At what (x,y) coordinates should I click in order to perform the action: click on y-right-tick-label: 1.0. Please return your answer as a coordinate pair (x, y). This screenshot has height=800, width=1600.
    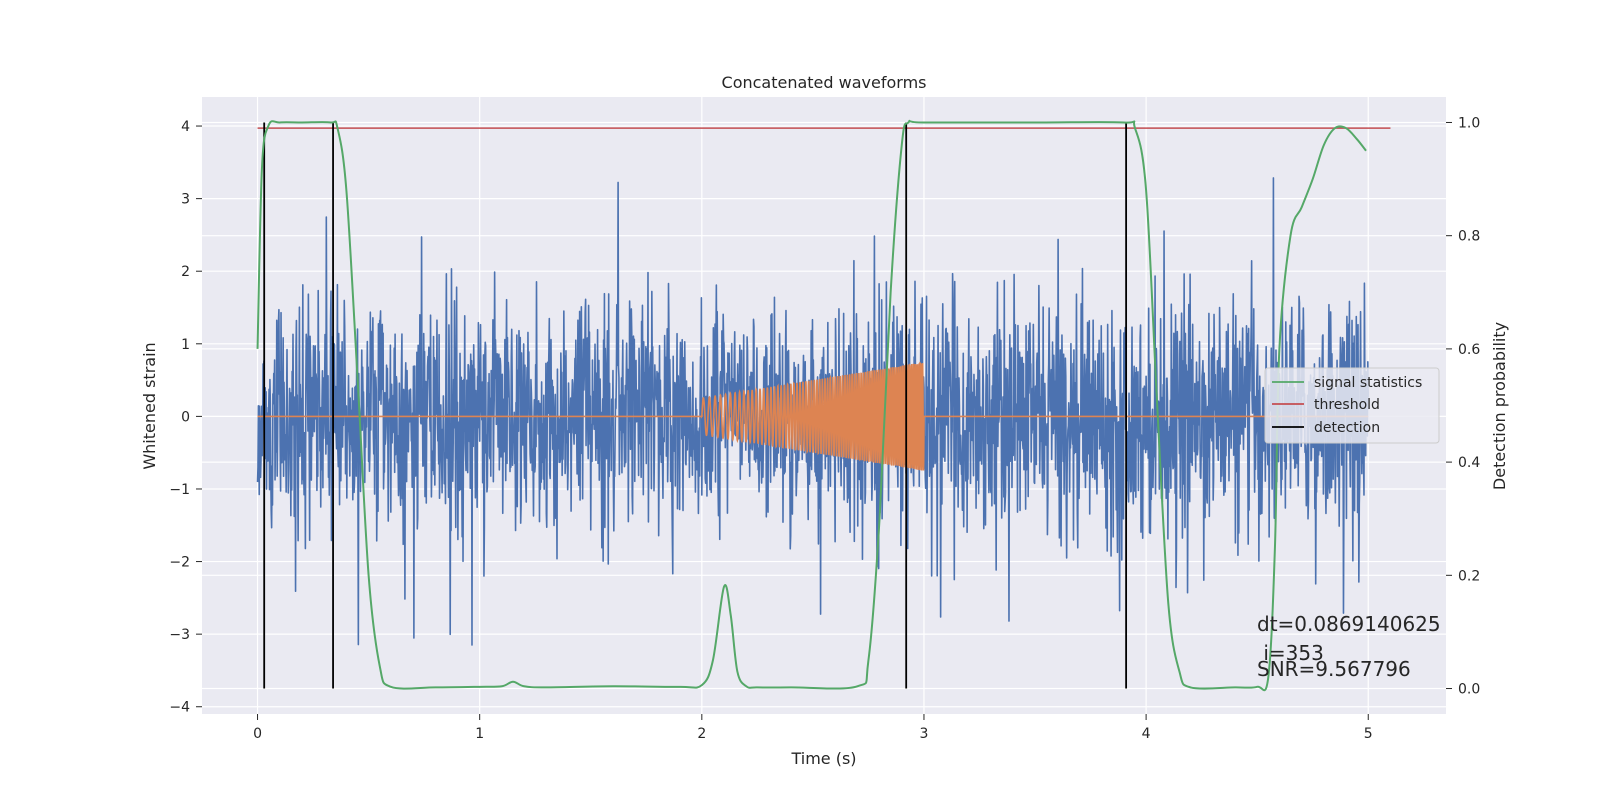
    Looking at the image, I should click on (1469, 123).